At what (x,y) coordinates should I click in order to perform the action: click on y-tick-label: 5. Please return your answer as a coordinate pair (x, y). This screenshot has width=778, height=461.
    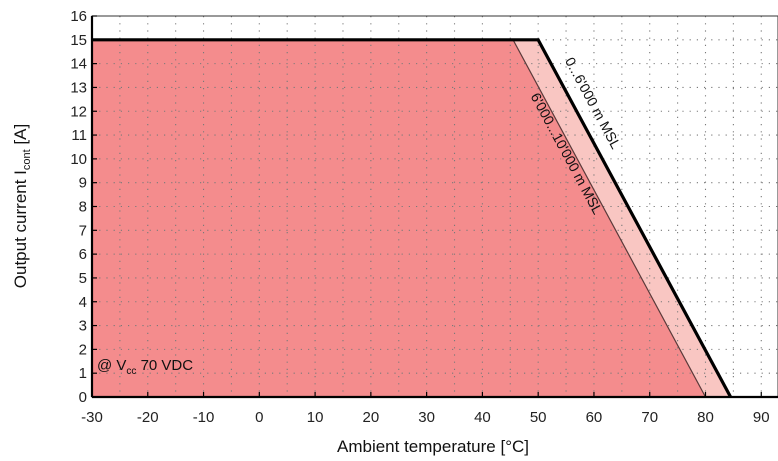
    Looking at the image, I should click on (83, 278).